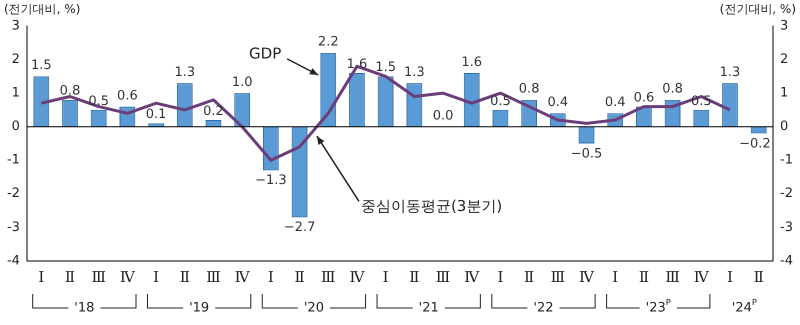  What do you see at coordinates (428, 308) in the screenshot?
I see `text: '21` at bounding box center [428, 308].